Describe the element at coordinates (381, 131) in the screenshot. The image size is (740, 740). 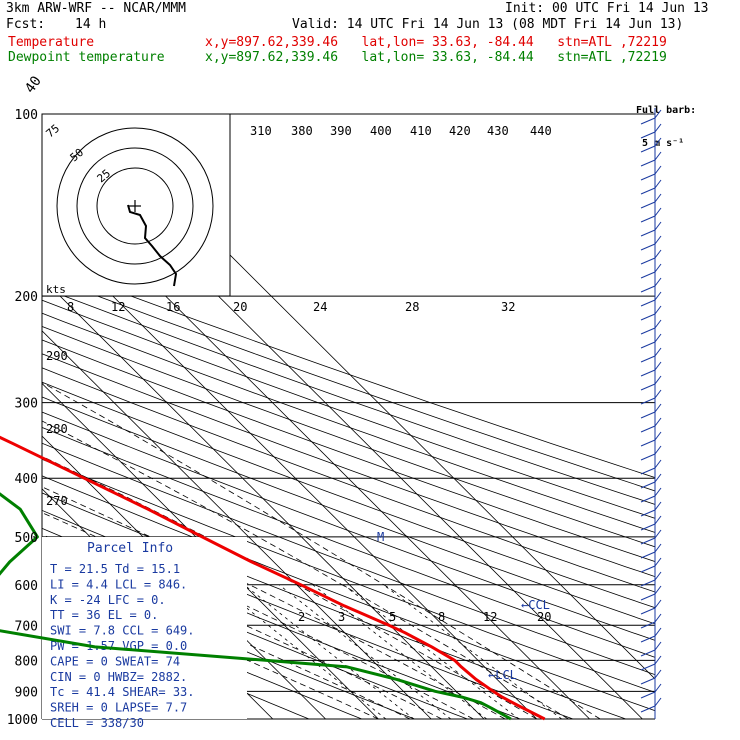
I see `theta-e-label: 400` at that location.